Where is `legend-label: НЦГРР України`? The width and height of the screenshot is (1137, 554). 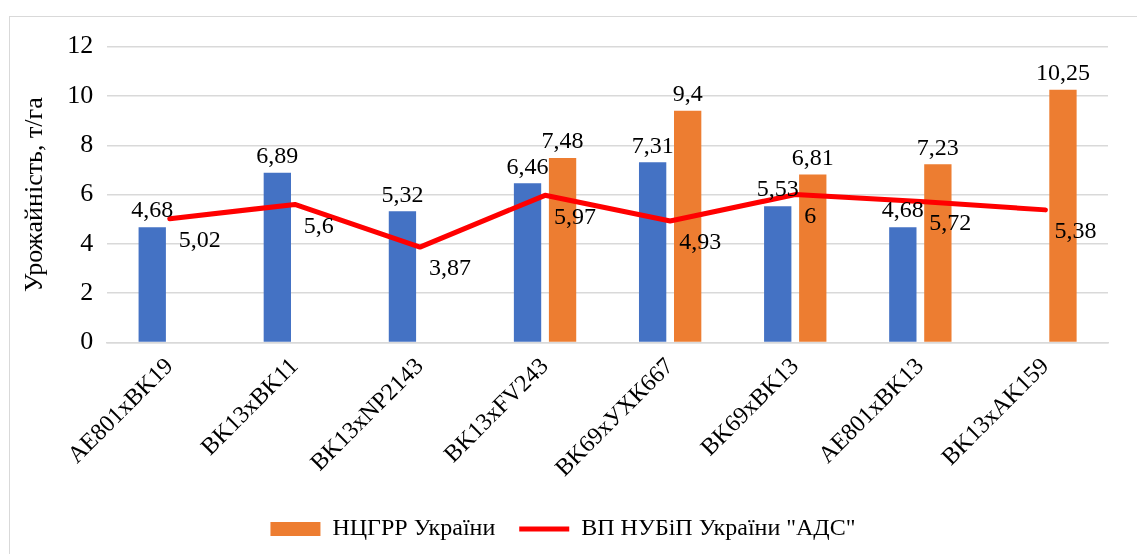
legend-label: НЦГРР України is located at coordinates (414, 527).